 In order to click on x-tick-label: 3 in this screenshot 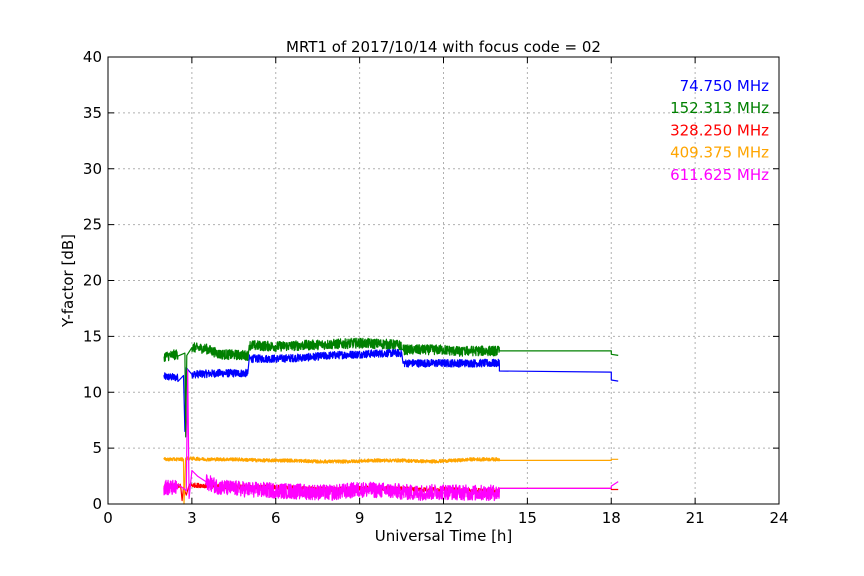, I will do `click(192, 518)`.